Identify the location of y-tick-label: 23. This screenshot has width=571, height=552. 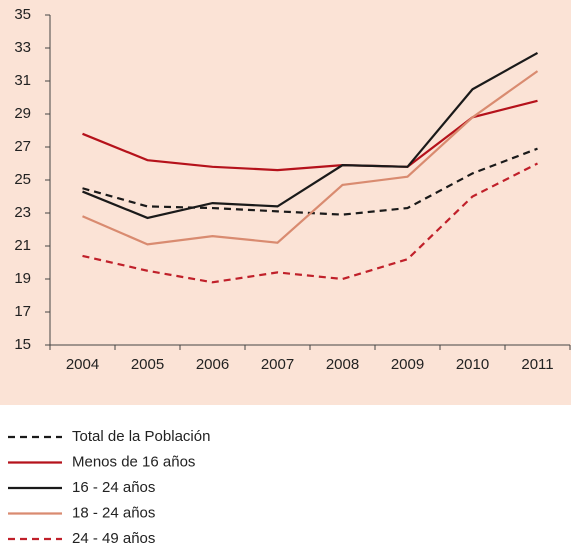
(22, 212).